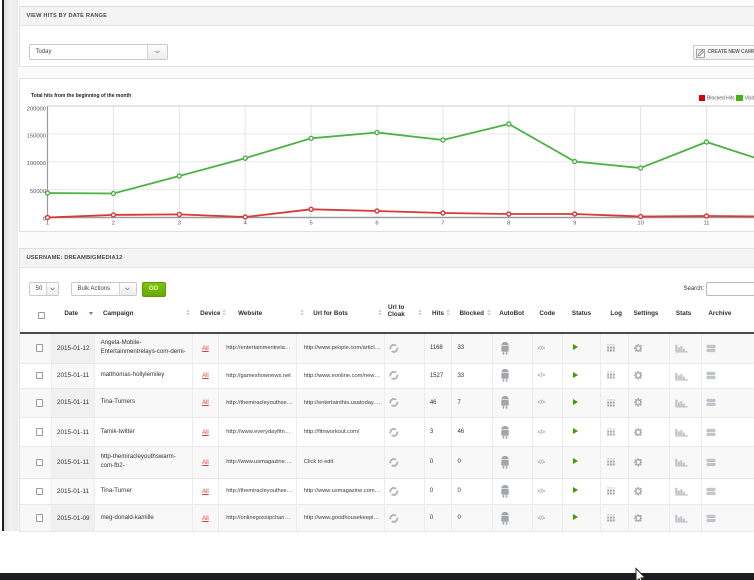 This screenshot has width=754, height=580. I want to click on svg-text: 0, so click(43, 220).